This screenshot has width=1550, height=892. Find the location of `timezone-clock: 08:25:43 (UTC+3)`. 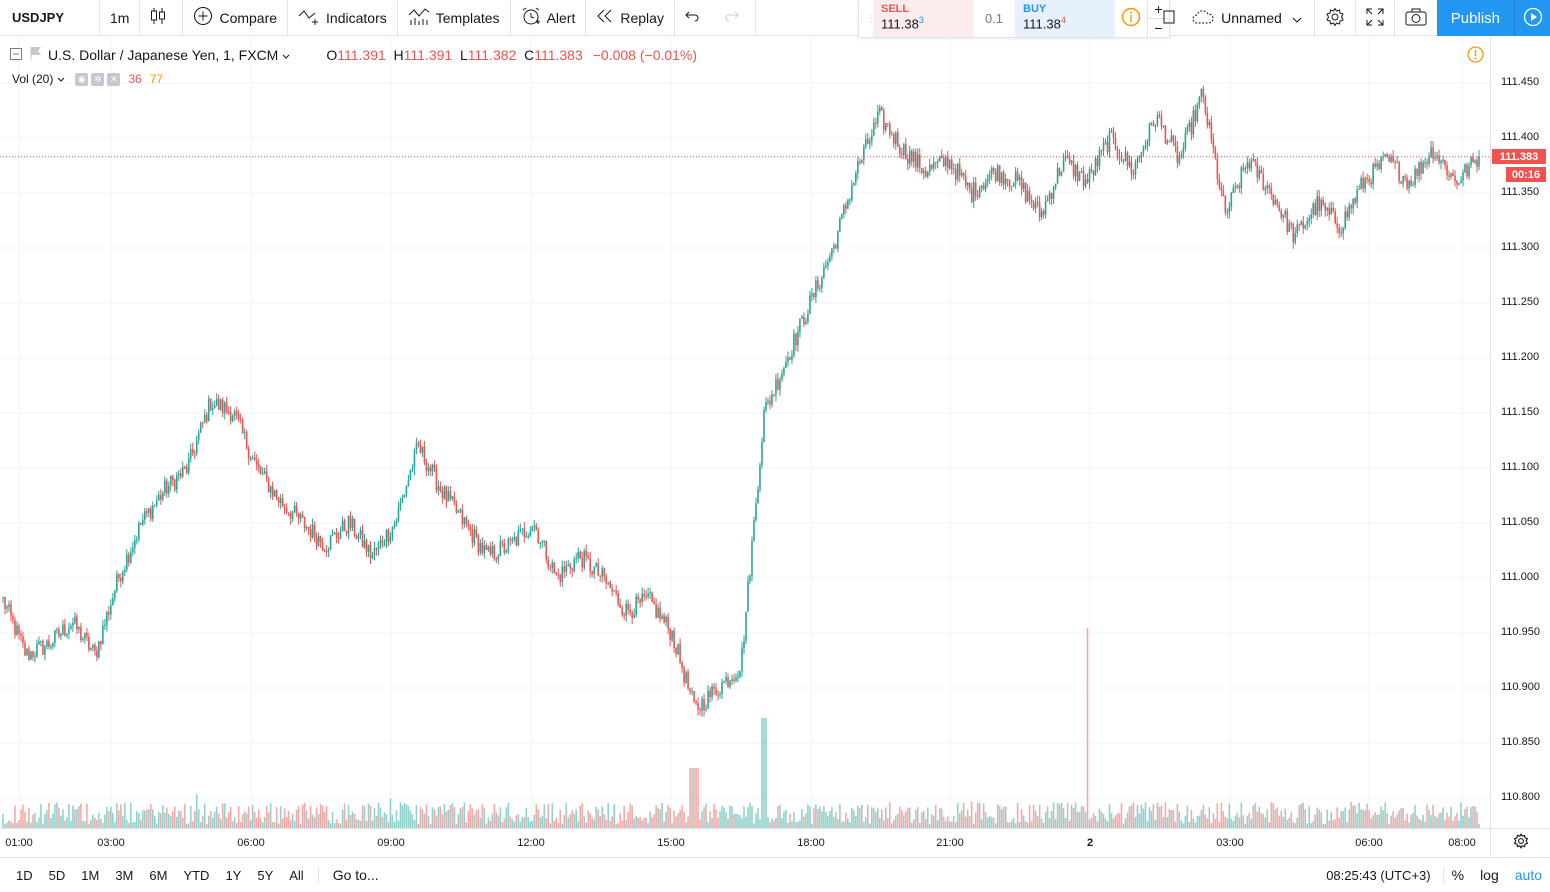

timezone-clock: 08:25:43 (UTC+3) is located at coordinates (1379, 875).